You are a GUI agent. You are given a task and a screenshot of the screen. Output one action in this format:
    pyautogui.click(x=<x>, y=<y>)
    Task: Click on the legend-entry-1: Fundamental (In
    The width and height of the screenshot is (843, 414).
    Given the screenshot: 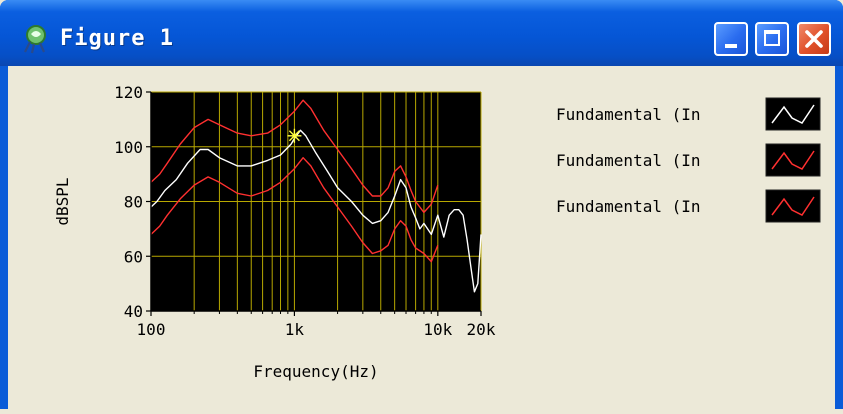 What is the action you would take?
    pyautogui.click(x=688, y=114)
    